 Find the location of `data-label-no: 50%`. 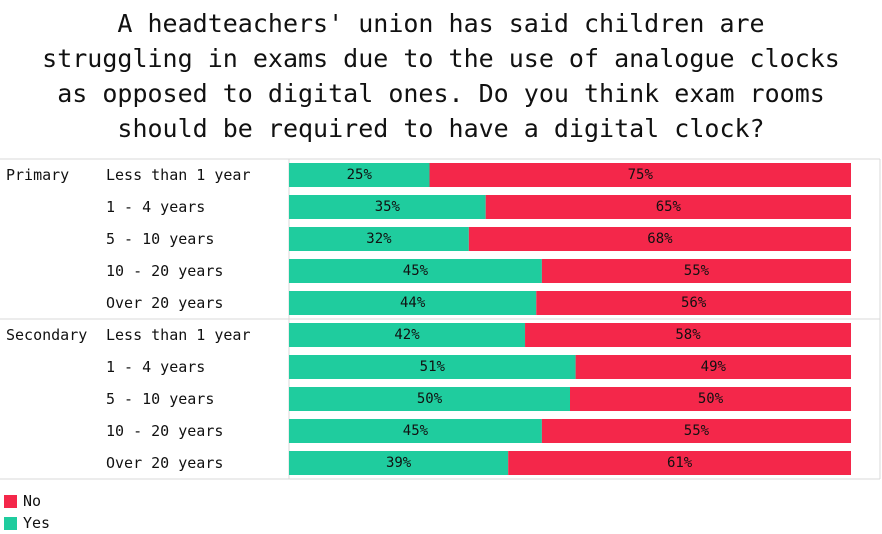

data-label-no: 50% is located at coordinates (711, 399).